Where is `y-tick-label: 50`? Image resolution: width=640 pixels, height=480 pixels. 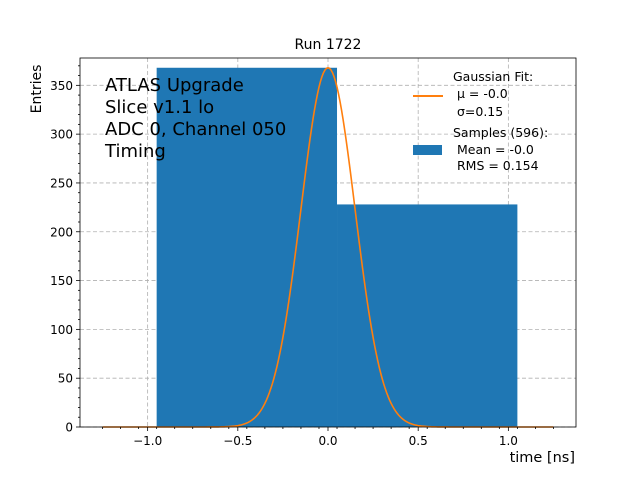 y-tick-label: 50 is located at coordinates (65, 379).